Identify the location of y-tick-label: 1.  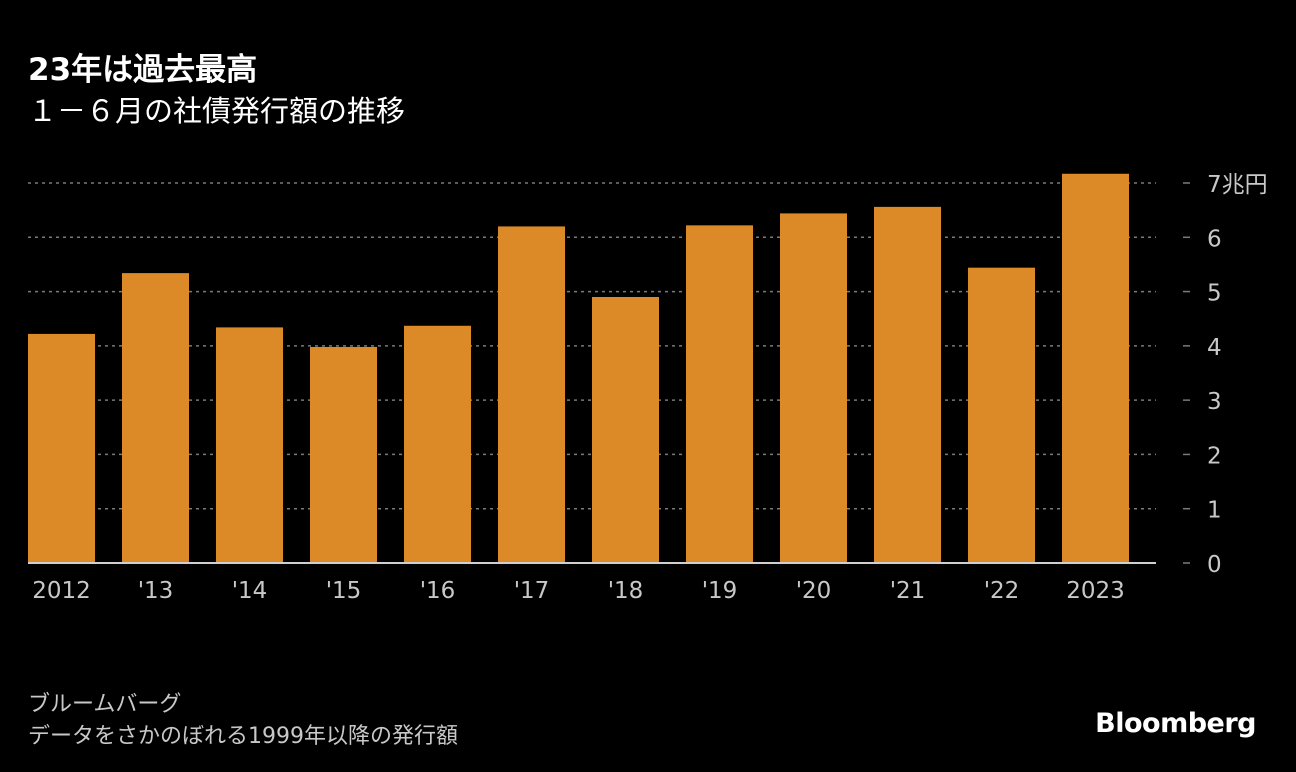
(1214, 511).